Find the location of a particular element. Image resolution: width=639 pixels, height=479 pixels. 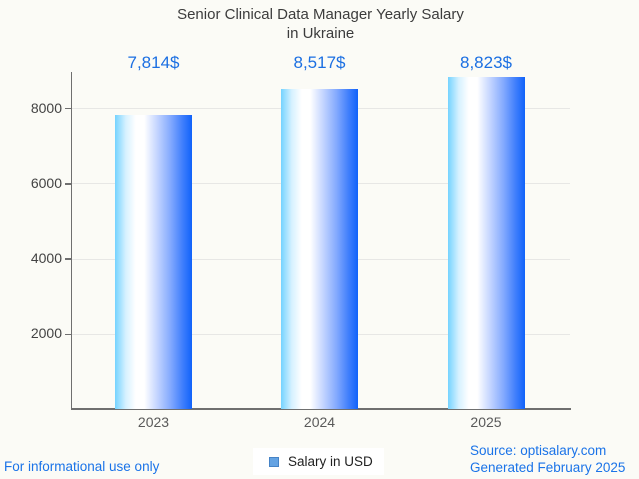

footer-source-line: Source: optisalary.com is located at coordinates (538, 450).